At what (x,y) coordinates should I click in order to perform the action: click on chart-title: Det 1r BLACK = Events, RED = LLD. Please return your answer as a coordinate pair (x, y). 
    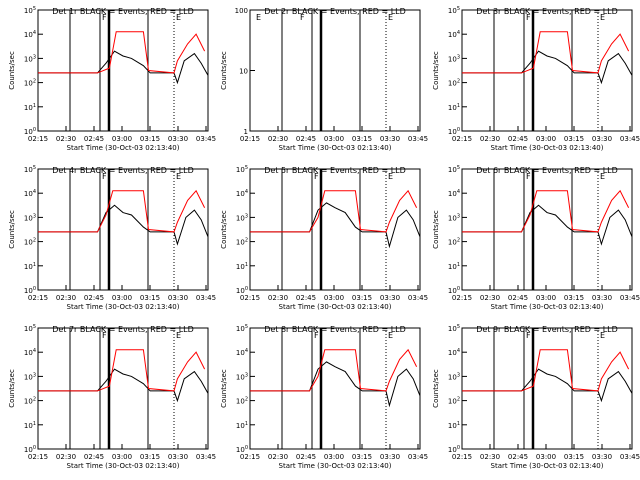
    Looking at the image, I should click on (123, 11).